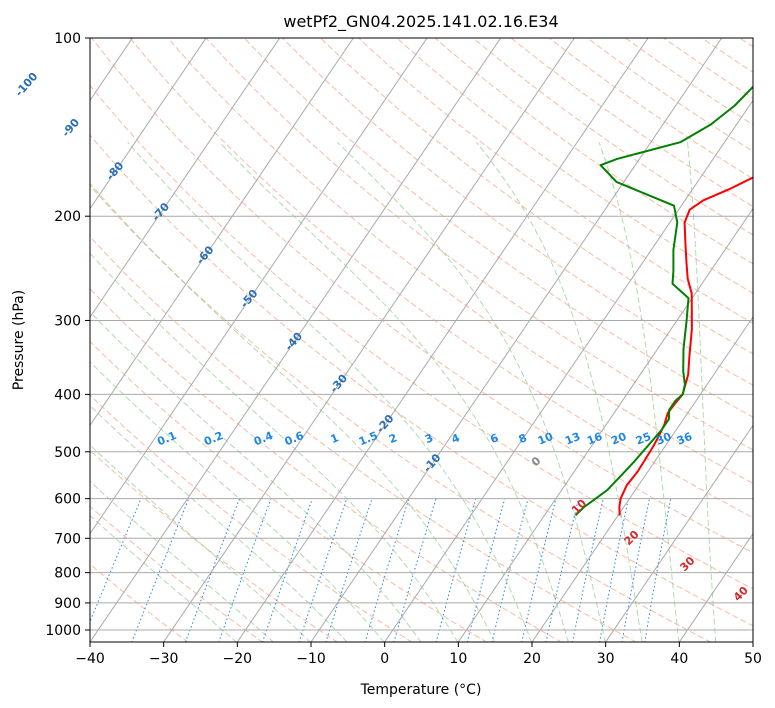  I want to click on y-tick-label: 800, so click(67, 574).